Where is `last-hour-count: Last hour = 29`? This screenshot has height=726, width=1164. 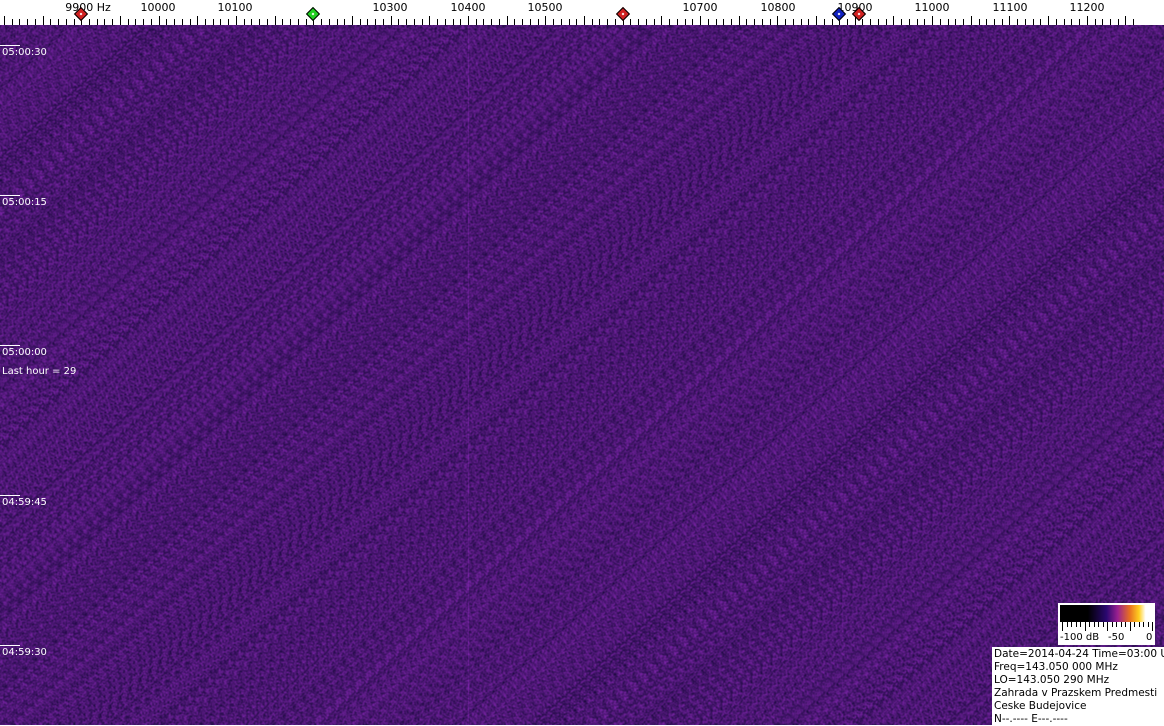 last-hour-count: Last hour = 29 is located at coordinates (39, 371).